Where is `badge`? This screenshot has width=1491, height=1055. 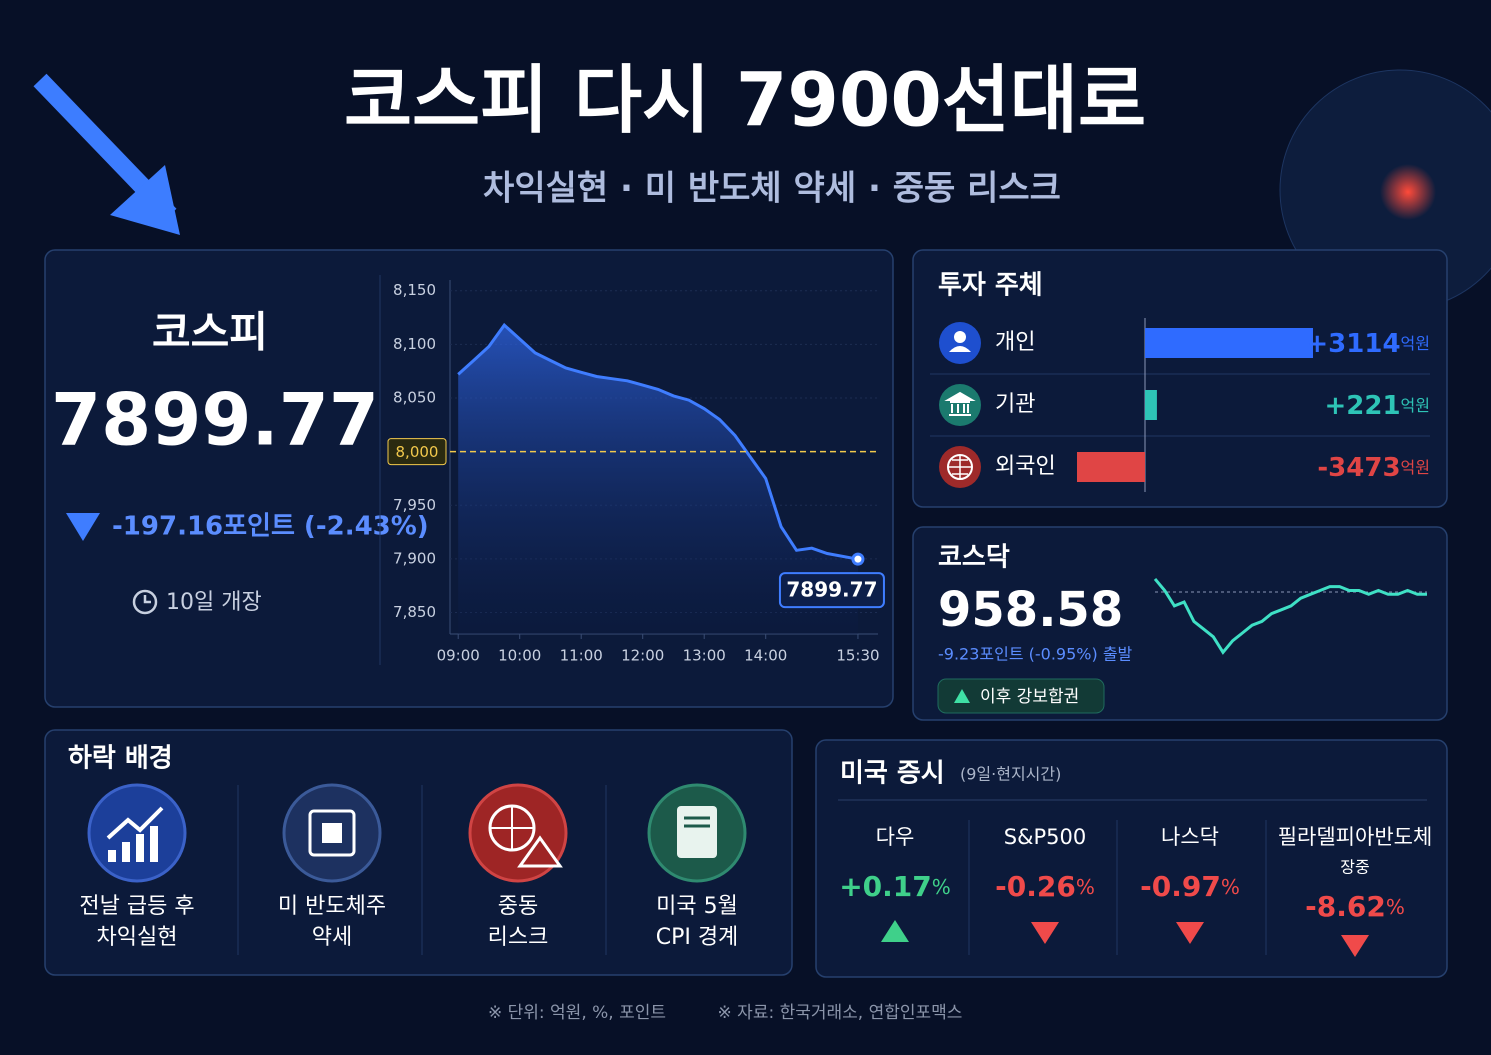
badge is located at coordinates (1021, 696).